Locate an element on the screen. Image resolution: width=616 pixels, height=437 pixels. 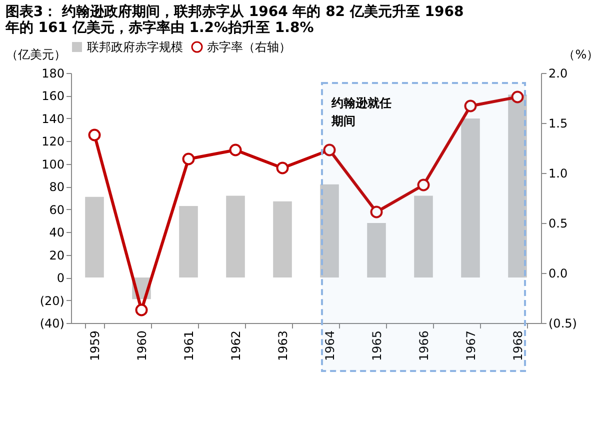
y-tick-label: 20 is located at coordinates (56, 255).